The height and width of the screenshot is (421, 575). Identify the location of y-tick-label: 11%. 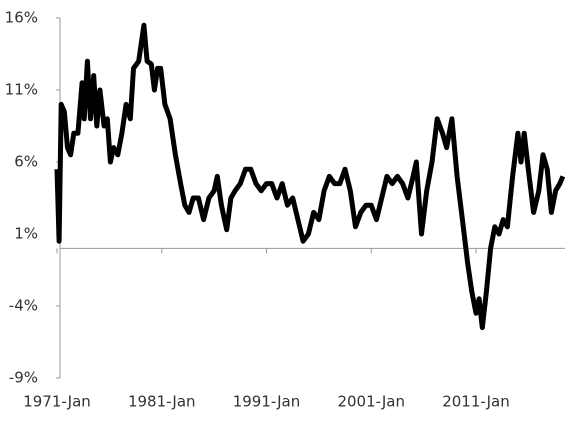
(21, 90).